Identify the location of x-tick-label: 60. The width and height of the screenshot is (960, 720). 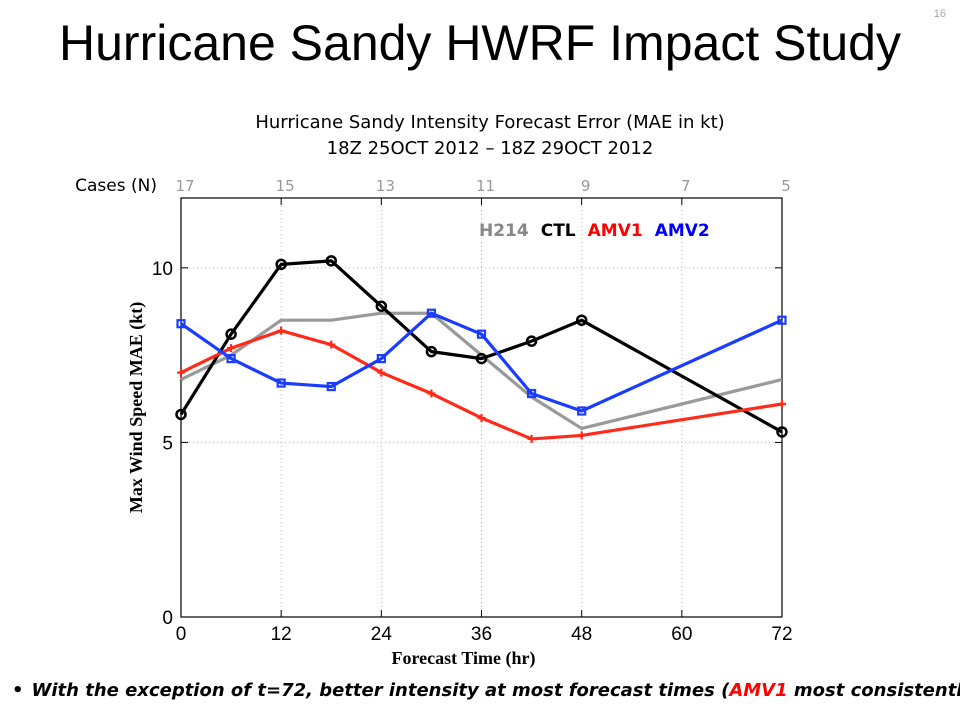
(681, 634).